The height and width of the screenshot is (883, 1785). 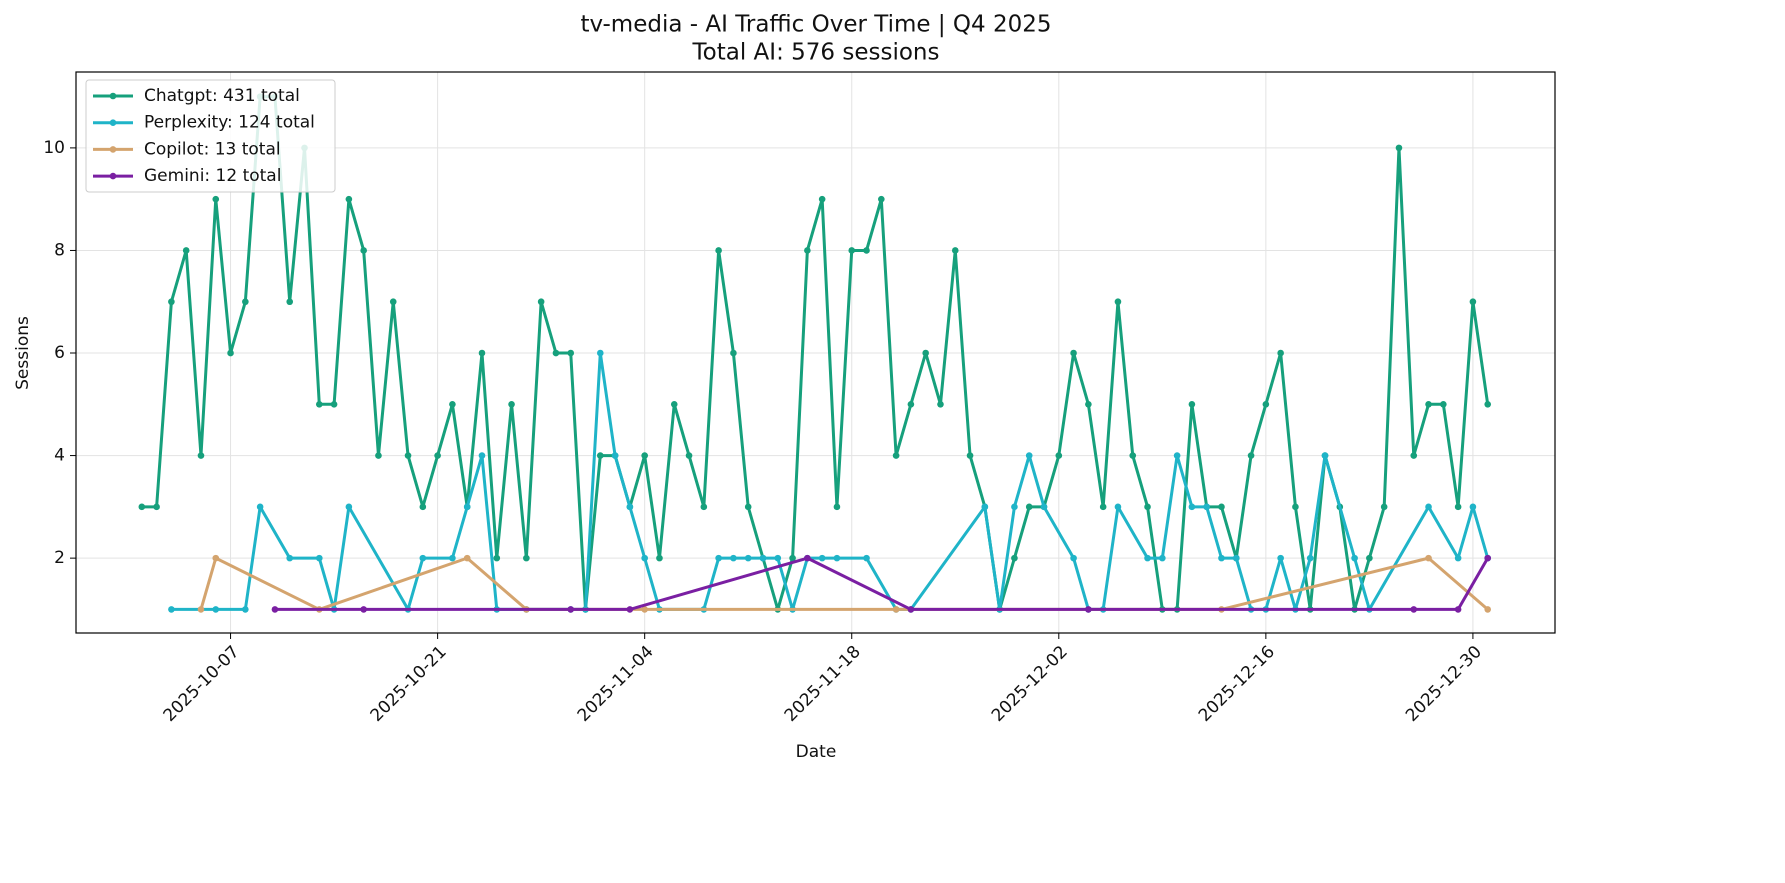 I want to click on y-tick-label: 6, so click(x=59, y=353).